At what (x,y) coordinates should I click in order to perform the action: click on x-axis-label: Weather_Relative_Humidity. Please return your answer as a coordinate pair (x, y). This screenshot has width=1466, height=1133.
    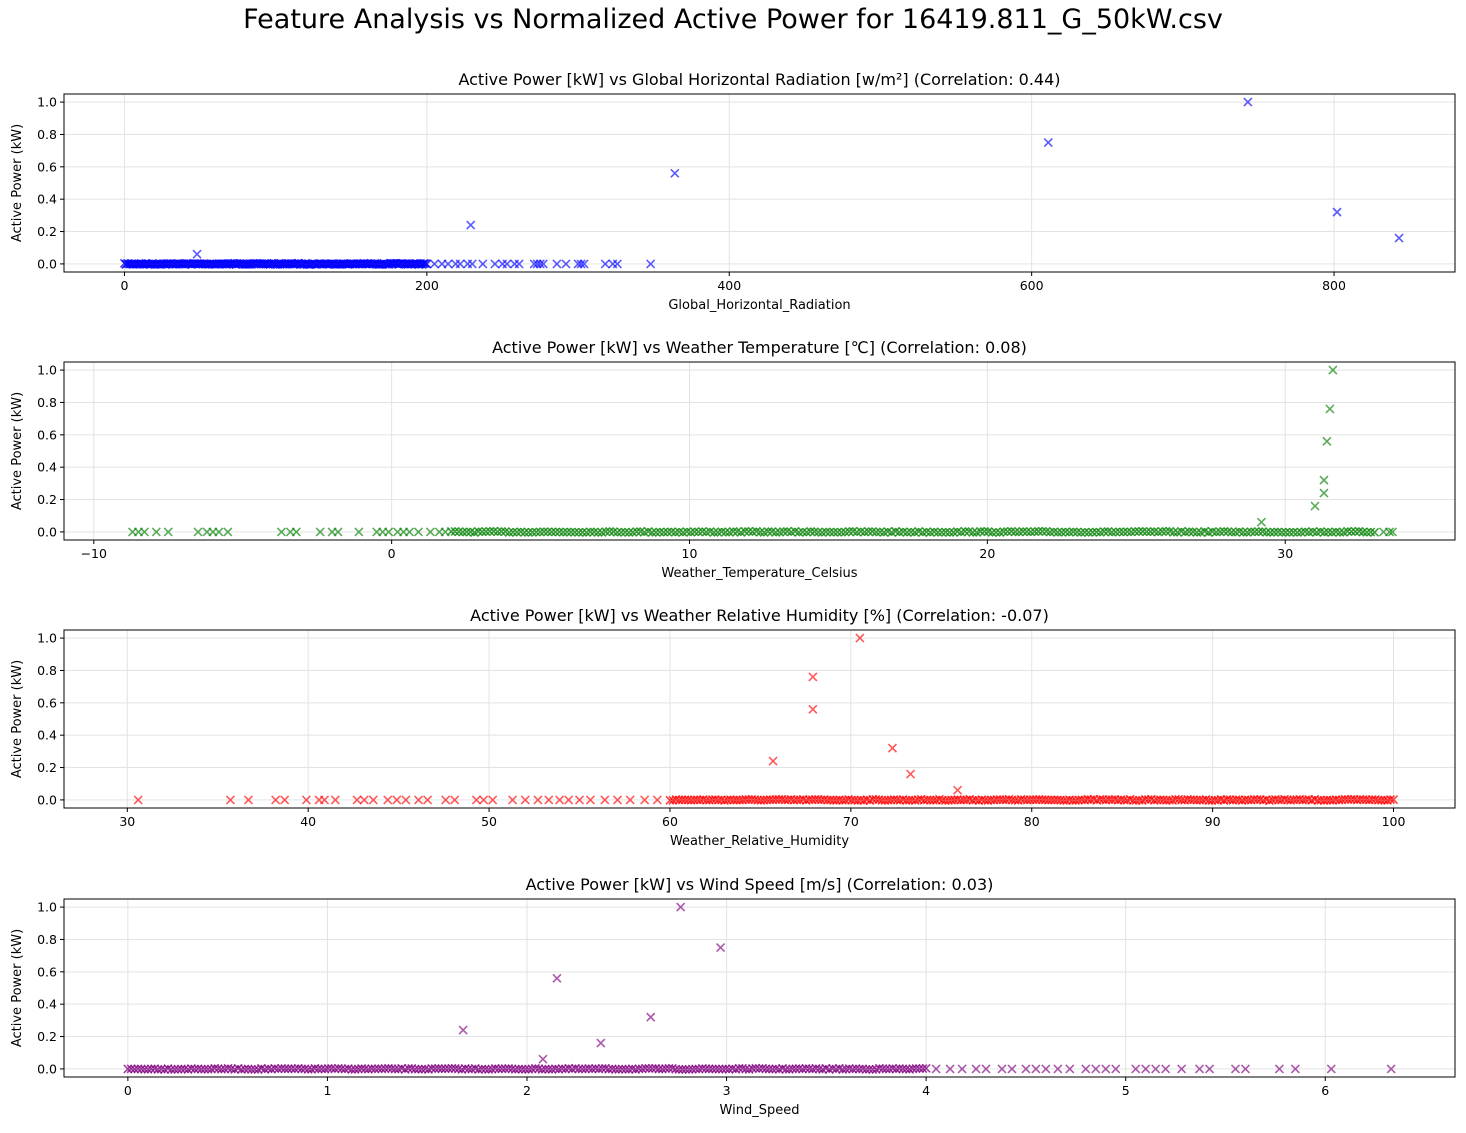
    Looking at the image, I should click on (759, 841).